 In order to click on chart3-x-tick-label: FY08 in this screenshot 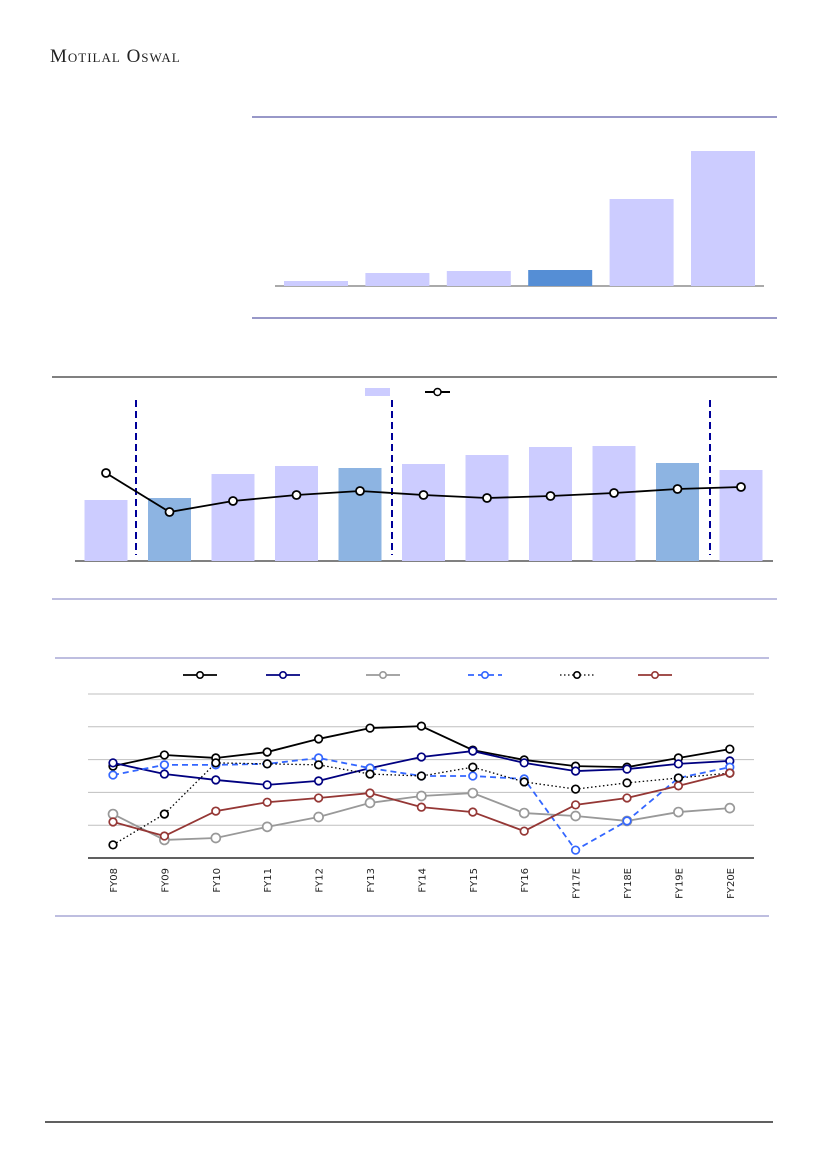, I will do `click(114, 880)`.